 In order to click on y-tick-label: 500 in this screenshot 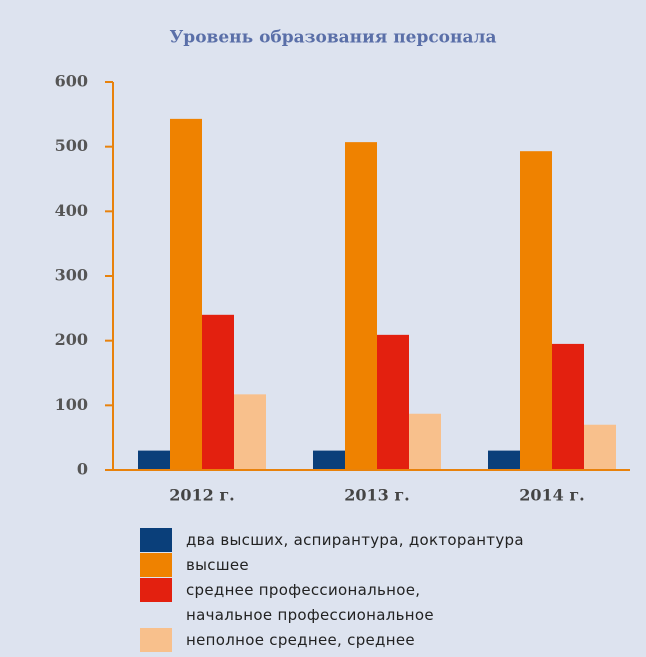, I will do `click(71, 145)`.